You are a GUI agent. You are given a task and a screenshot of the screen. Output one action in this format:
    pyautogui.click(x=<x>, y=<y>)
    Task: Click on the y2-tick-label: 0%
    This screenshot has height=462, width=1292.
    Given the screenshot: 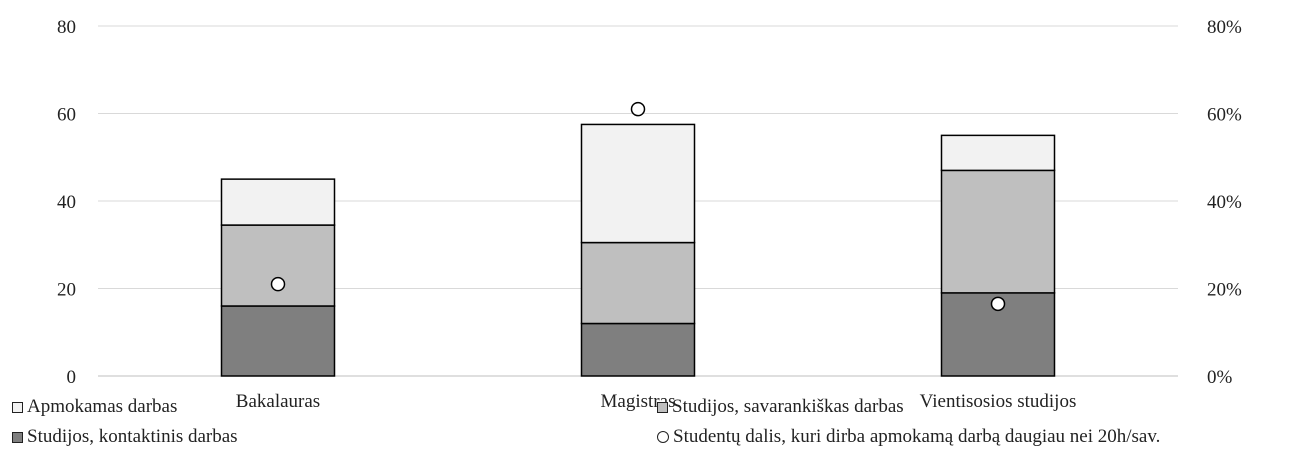 What is the action you would take?
    pyautogui.click(x=1220, y=377)
    